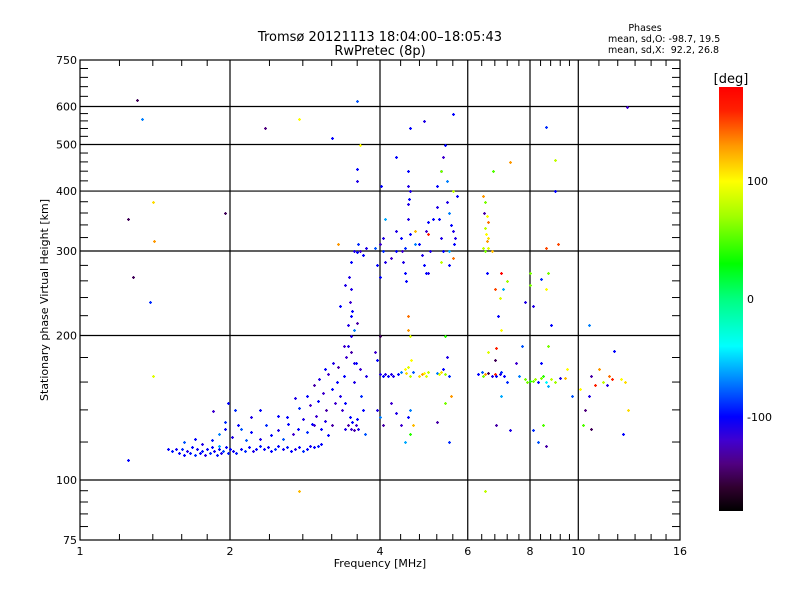  What do you see at coordinates (757, 181) in the screenshot?
I see `colorbar-tick-label: 100` at bounding box center [757, 181].